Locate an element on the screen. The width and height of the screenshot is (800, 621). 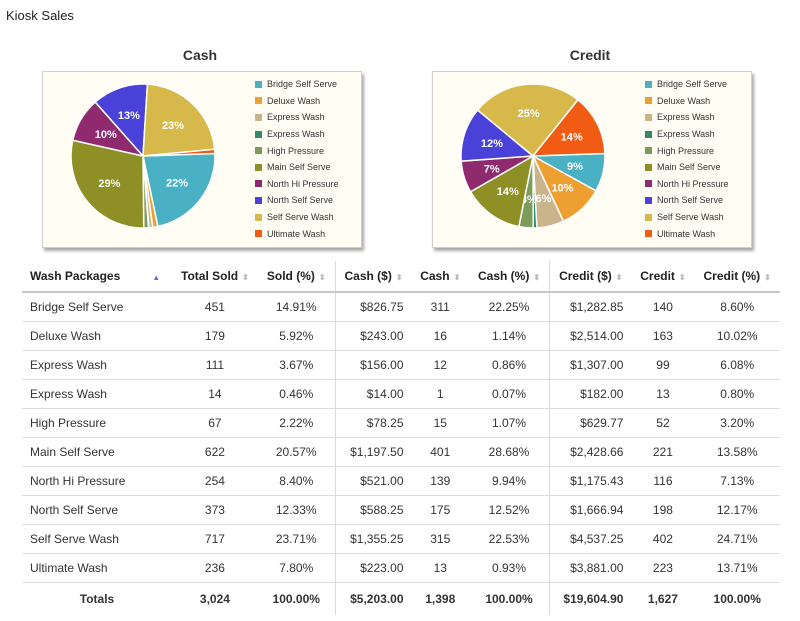
cell: 0.46% is located at coordinates (296, 394).